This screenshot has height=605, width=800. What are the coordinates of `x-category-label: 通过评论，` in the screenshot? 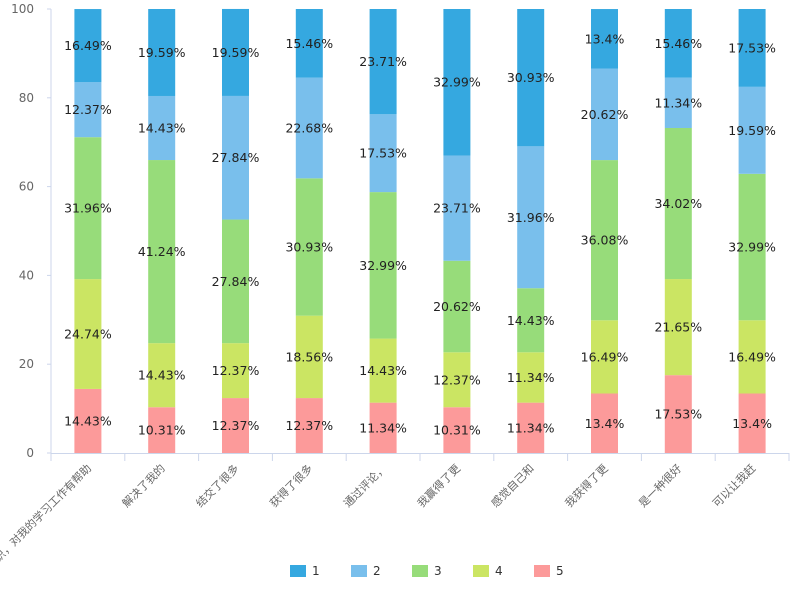 It's located at (364, 485).